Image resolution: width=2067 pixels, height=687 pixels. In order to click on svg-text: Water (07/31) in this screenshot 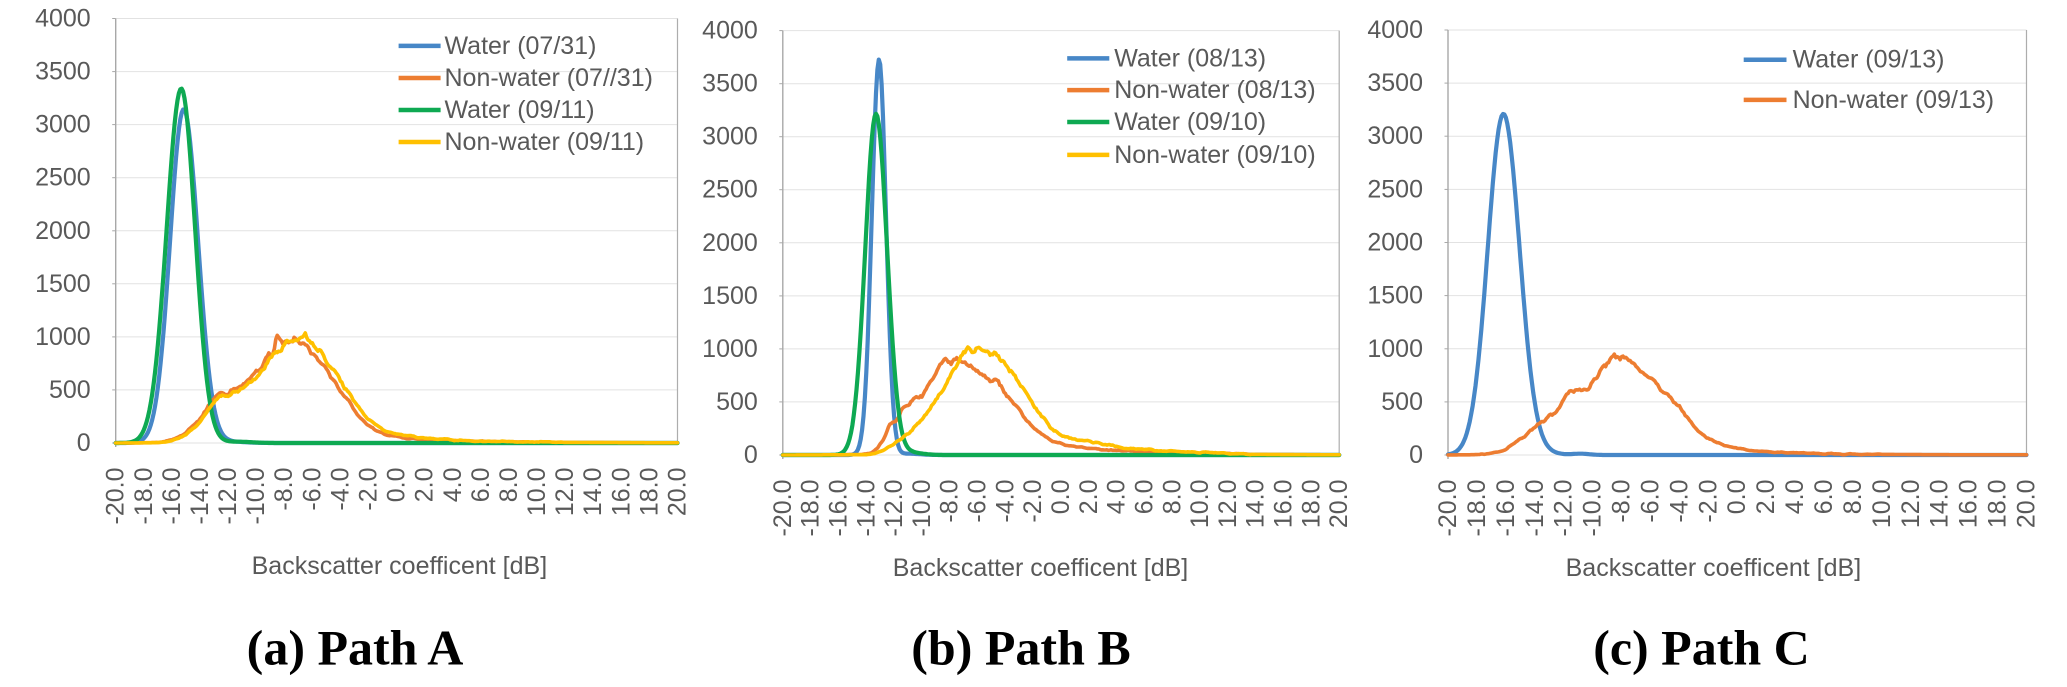, I will do `click(521, 46)`.